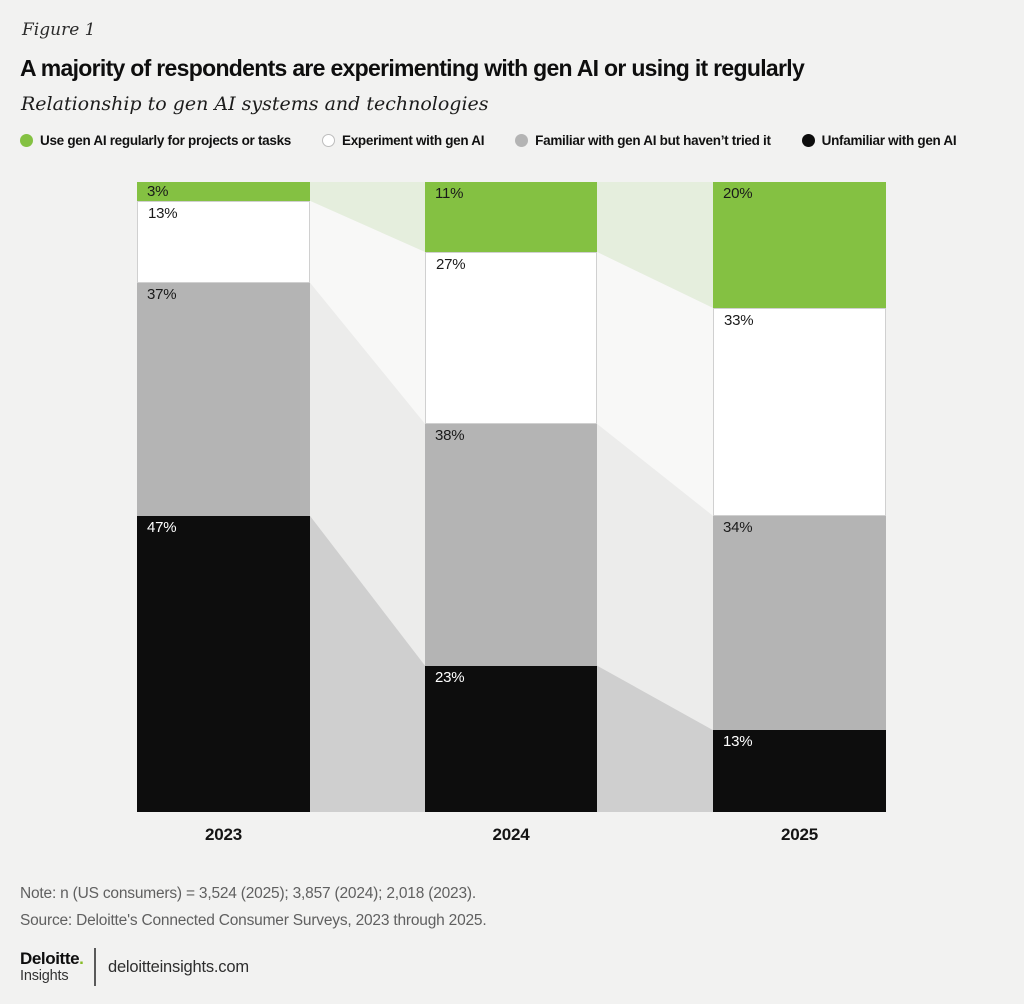 This screenshot has height=1004, width=1024. What do you see at coordinates (511, 834) in the screenshot?
I see `x-axis-label: 2024` at bounding box center [511, 834].